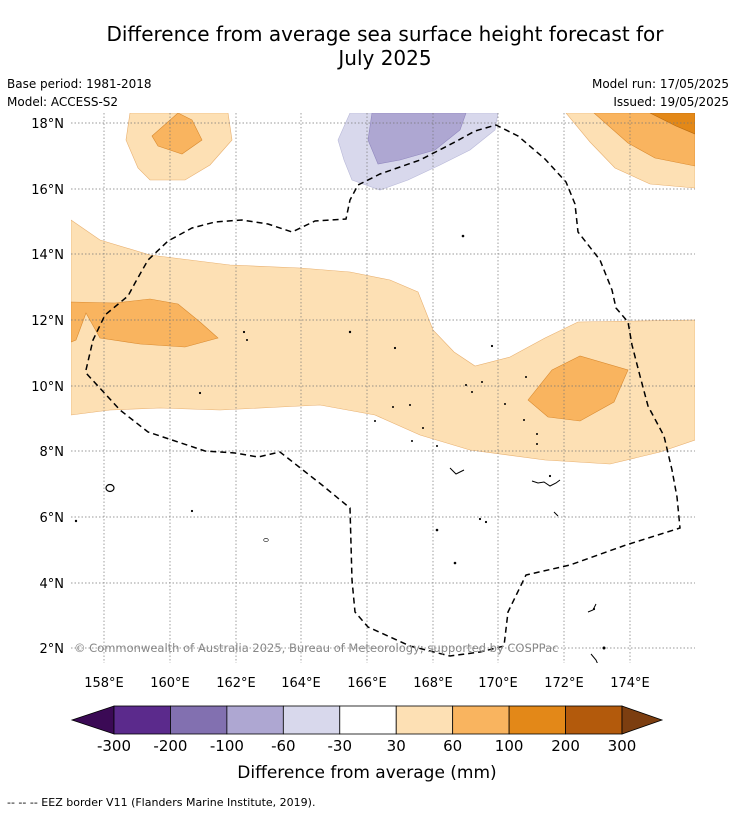  Describe the element at coordinates (671, 102) in the screenshot. I see `issued-date: Issued: 19/05/2025` at that location.